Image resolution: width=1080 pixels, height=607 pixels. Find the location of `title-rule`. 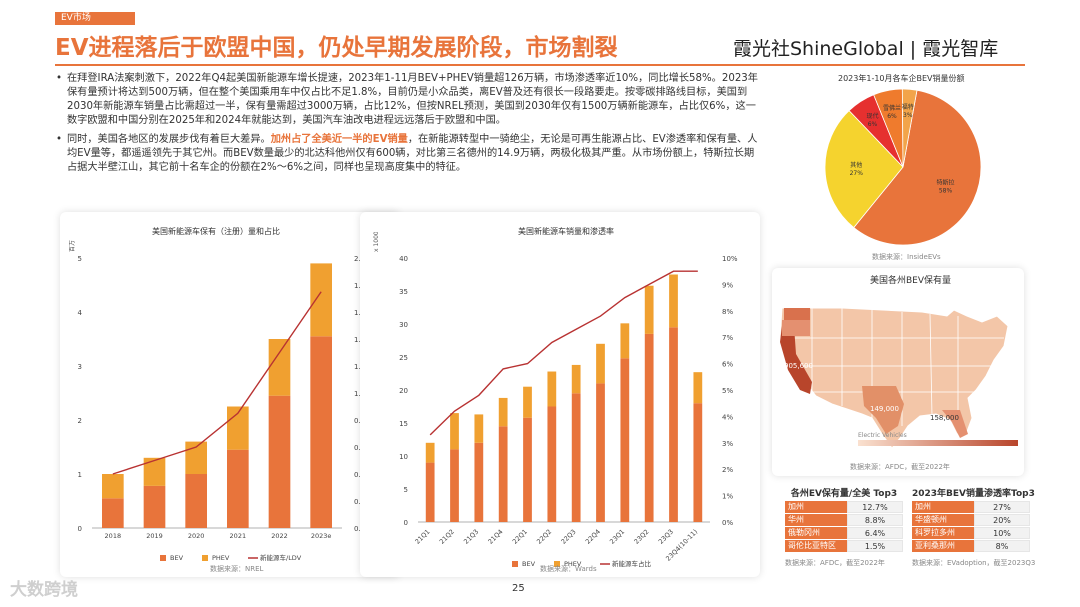

title-rule is located at coordinates (540, 65).